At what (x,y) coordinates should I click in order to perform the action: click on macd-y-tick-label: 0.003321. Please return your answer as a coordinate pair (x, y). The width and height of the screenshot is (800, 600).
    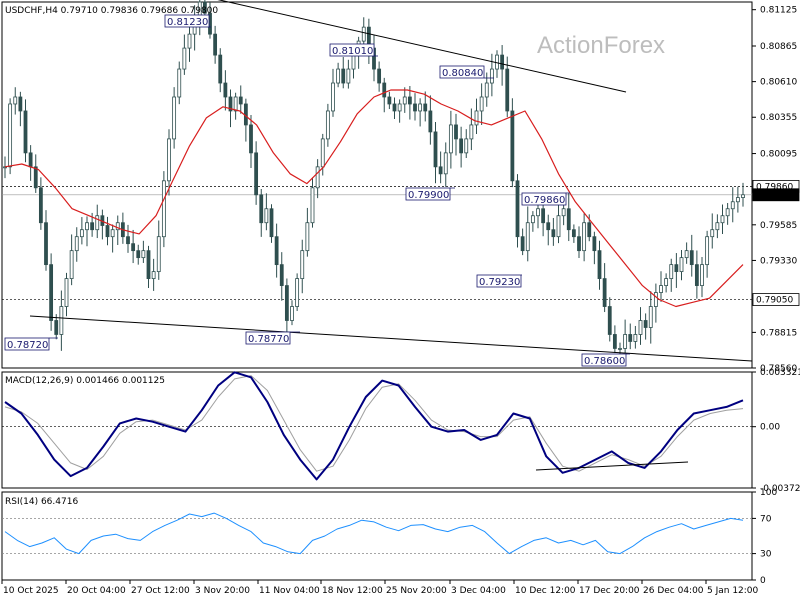
    Looking at the image, I should click on (780, 373).